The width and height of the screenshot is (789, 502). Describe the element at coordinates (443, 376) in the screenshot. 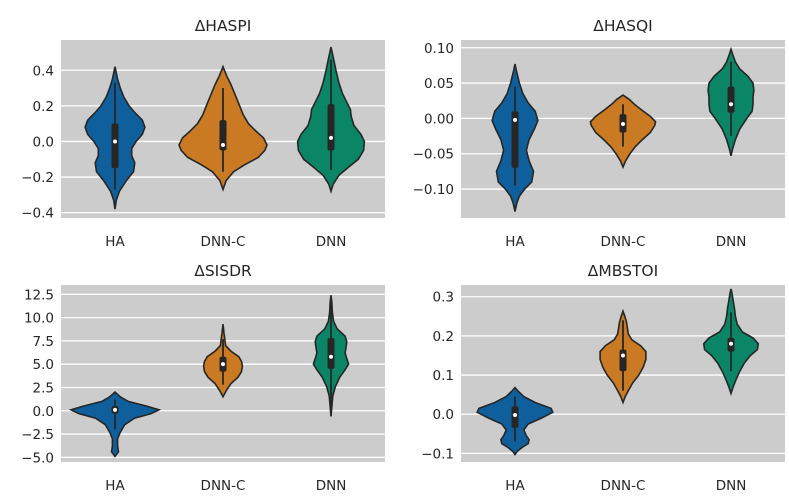

I see `y-tick-label: 0.1` at that location.